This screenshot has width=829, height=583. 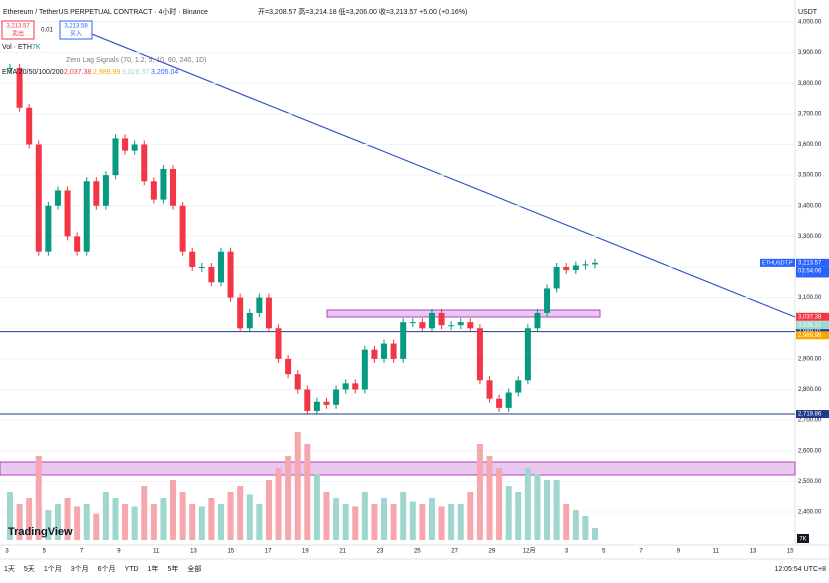 I want to click on ema-value: 2,037.38, so click(x=77, y=72).